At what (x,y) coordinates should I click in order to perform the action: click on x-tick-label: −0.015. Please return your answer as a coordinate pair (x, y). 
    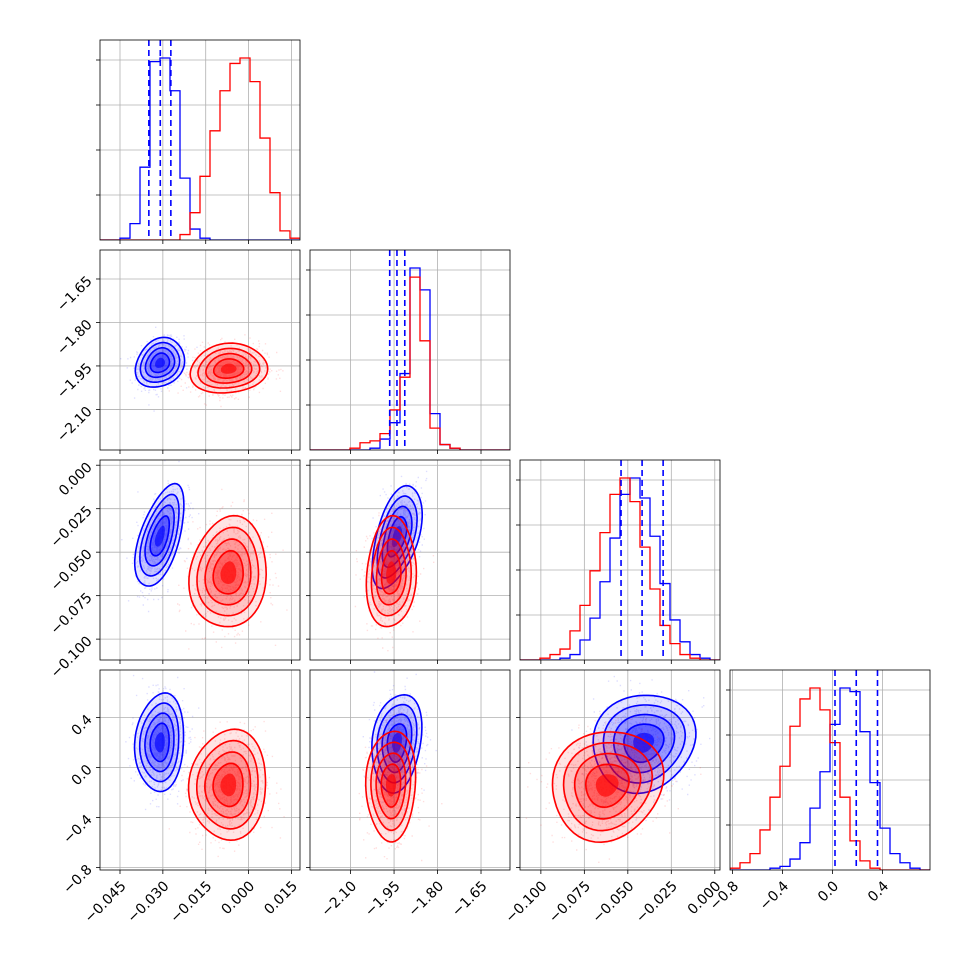
    Looking at the image, I should click on (191, 902).